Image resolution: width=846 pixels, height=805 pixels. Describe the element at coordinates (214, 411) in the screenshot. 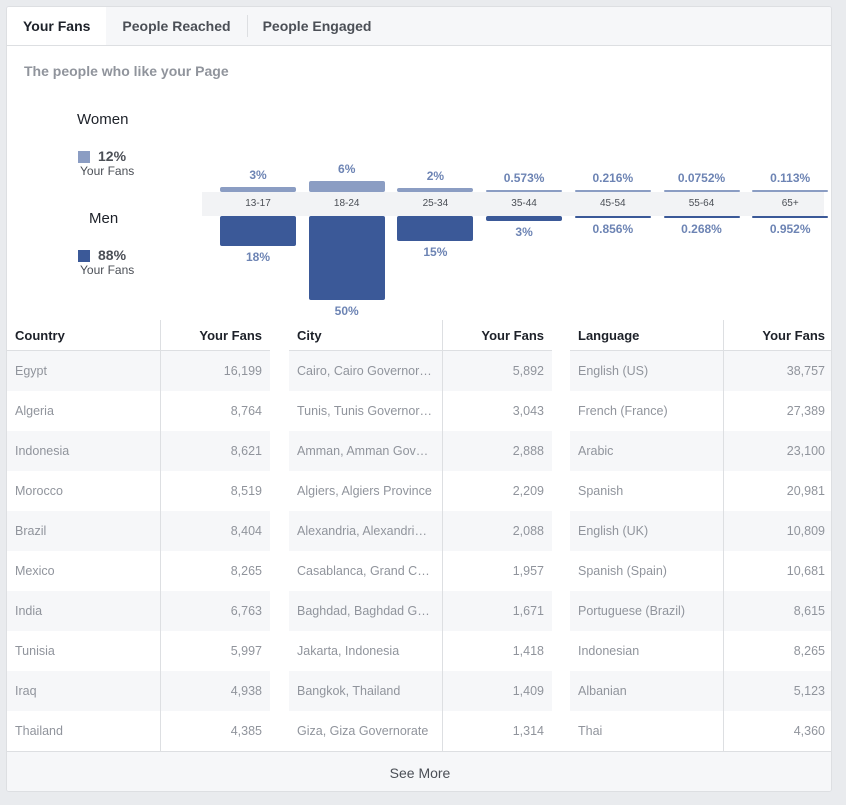

I see `country-fans-cell: 8,764` at that location.